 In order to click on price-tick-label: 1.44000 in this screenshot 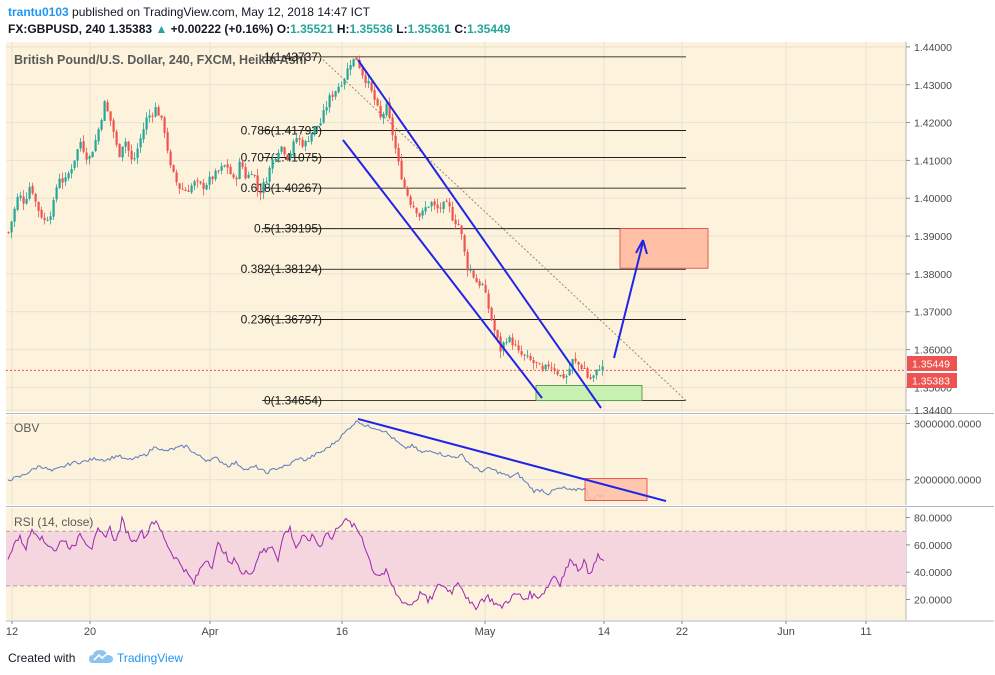, I will do `click(933, 48)`.